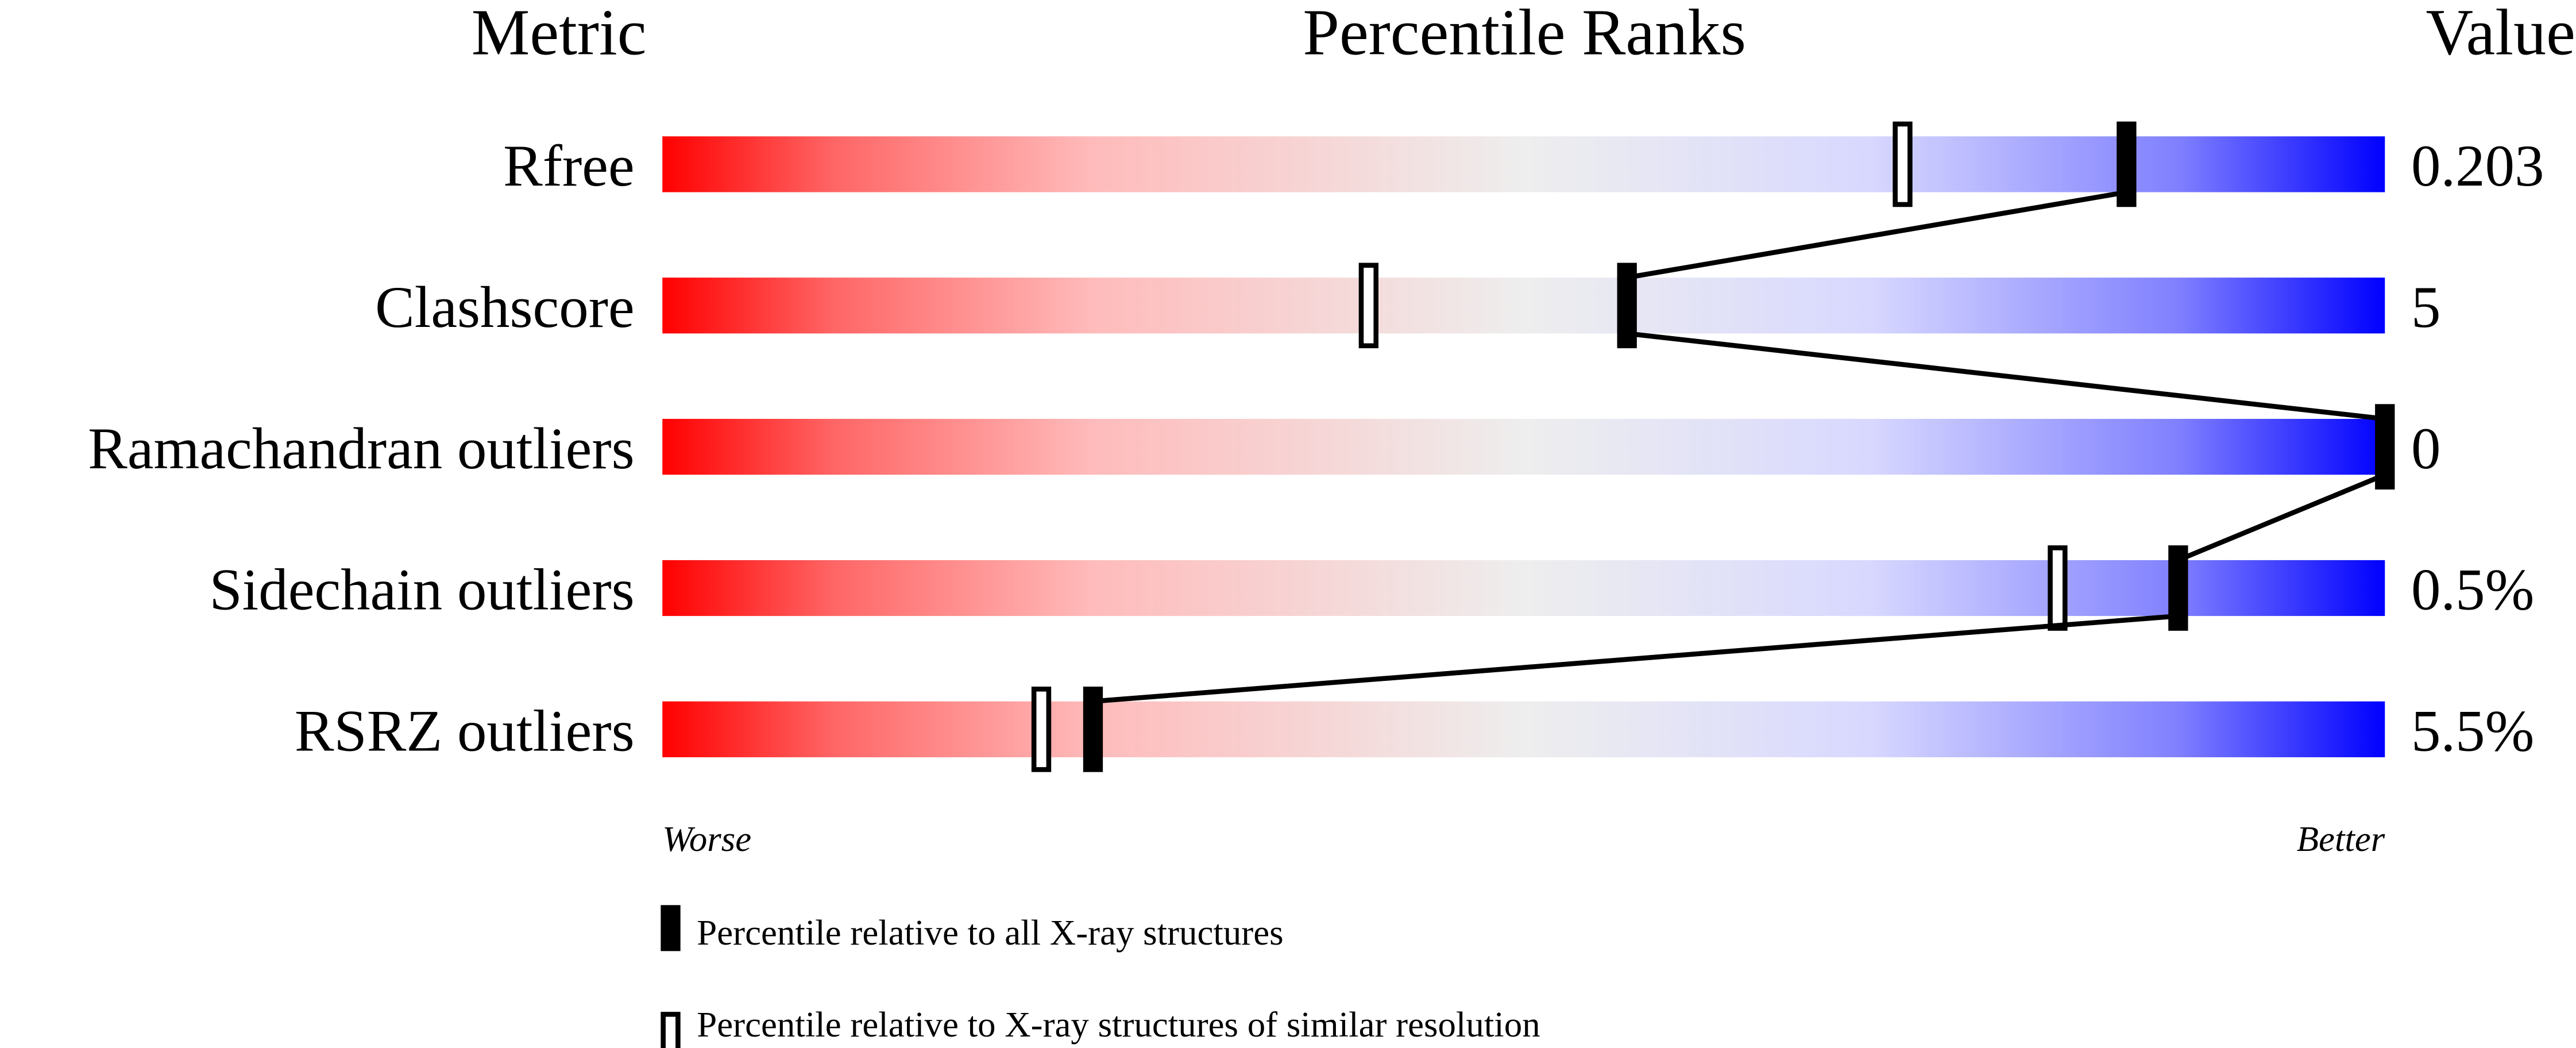 The image size is (2576, 1048). Describe the element at coordinates (465, 731) in the screenshot. I see `metric-label: RSRZ outliers` at that location.